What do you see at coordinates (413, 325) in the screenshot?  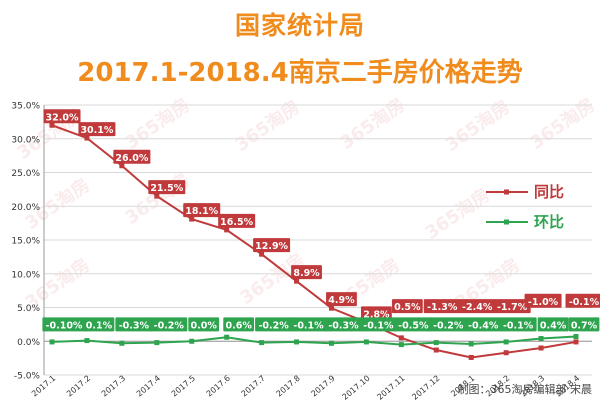 I see `mom-data-label: -0.5%` at bounding box center [413, 325].